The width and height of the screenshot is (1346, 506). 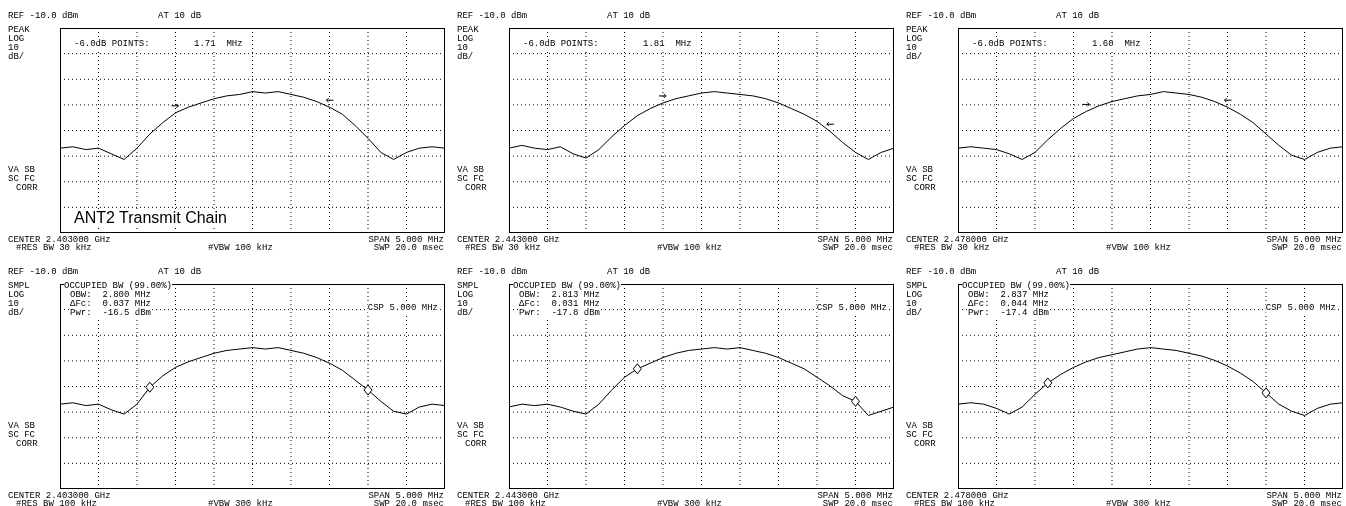 I want to click on text: ΔFc: 0.037 MHz, so click(x=111, y=304).